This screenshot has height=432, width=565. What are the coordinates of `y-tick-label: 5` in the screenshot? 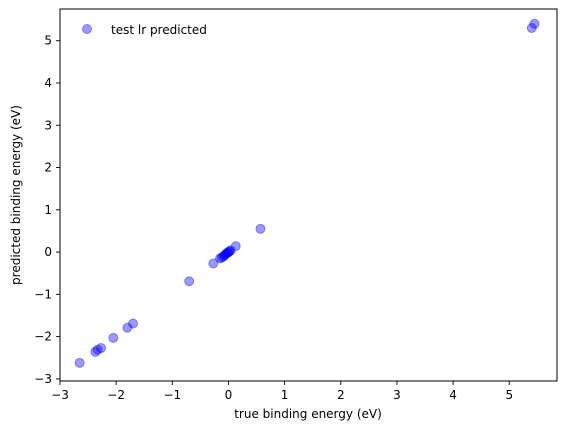 It's located at (48, 41).